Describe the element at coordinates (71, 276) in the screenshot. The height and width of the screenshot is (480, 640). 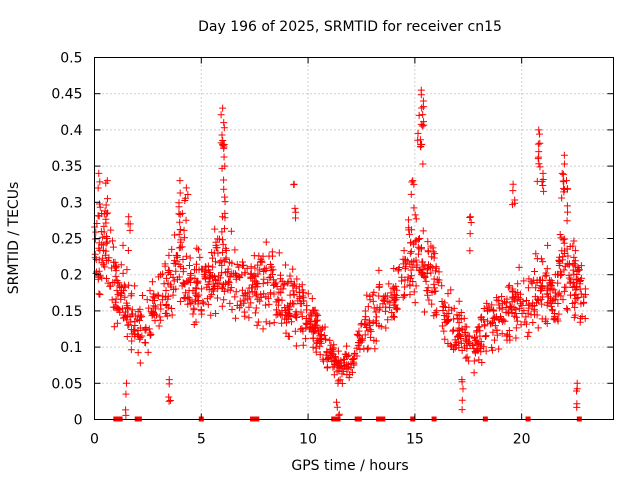
I see `y-tick-label: 0.2` at that location.